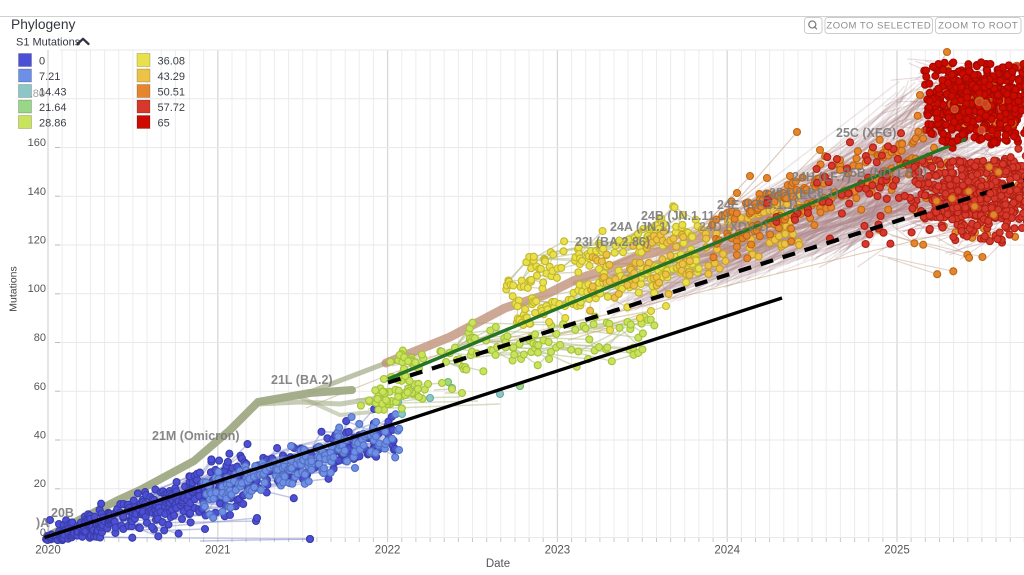 This screenshot has width=1024, height=575. What do you see at coordinates (897, 551) in the screenshot?
I see `svg-text: 2025` at bounding box center [897, 551].